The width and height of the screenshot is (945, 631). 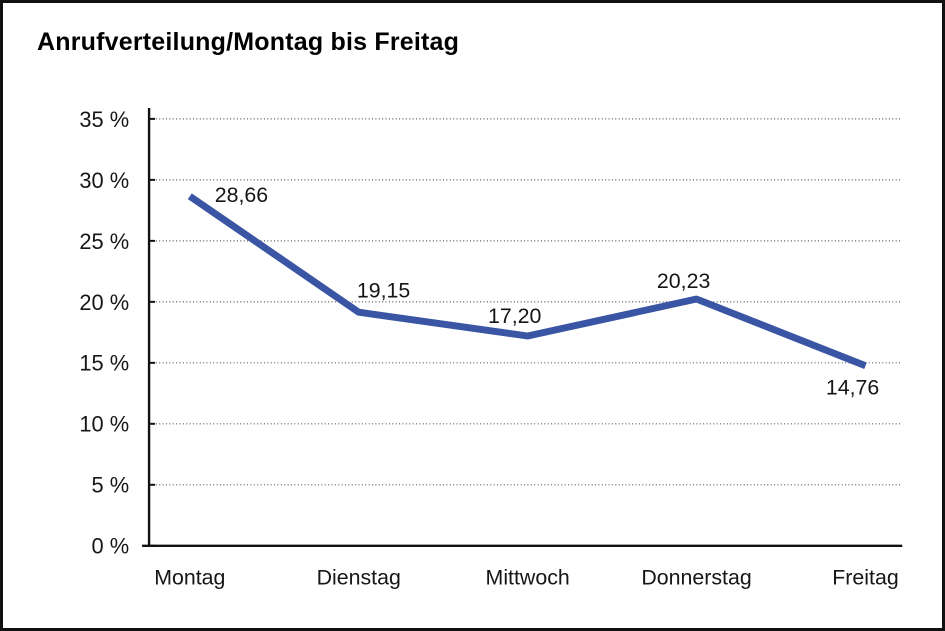 What do you see at coordinates (189, 577) in the screenshot?
I see `x-category-label: Montag` at bounding box center [189, 577].